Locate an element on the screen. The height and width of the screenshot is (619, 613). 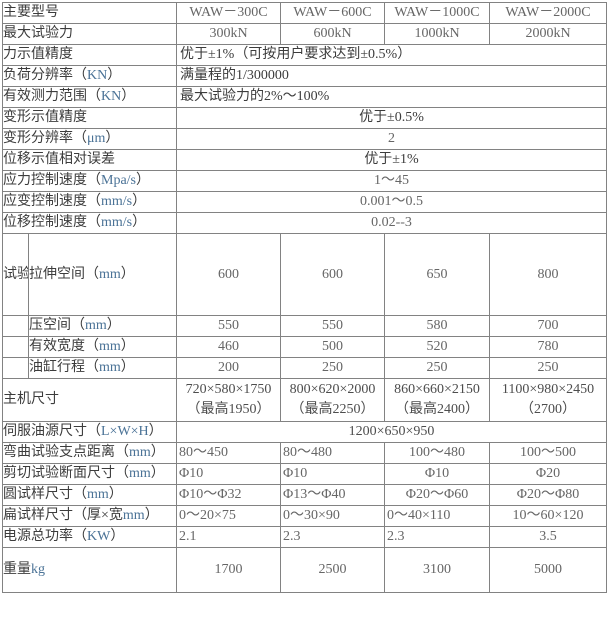
label-latin-unit: kg is located at coordinates (38, 569).